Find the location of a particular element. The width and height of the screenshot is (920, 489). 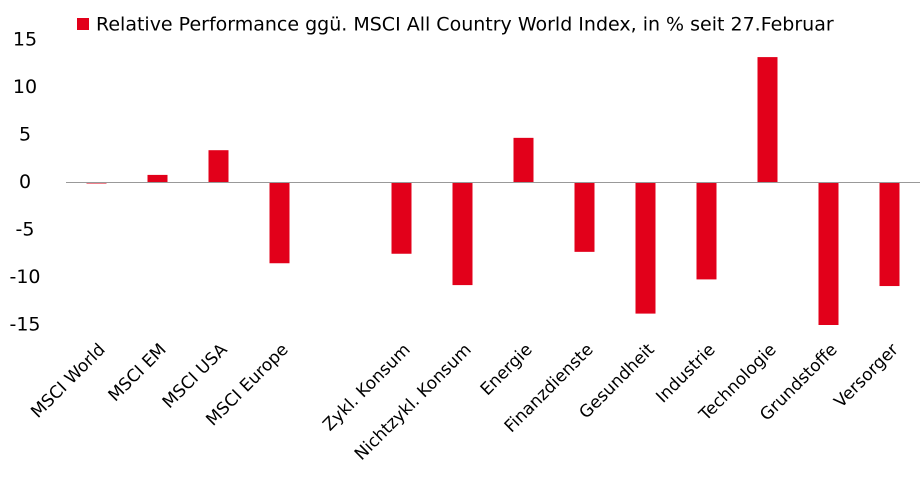

y-tick-label: 15 is located at coordinates (25, 40).